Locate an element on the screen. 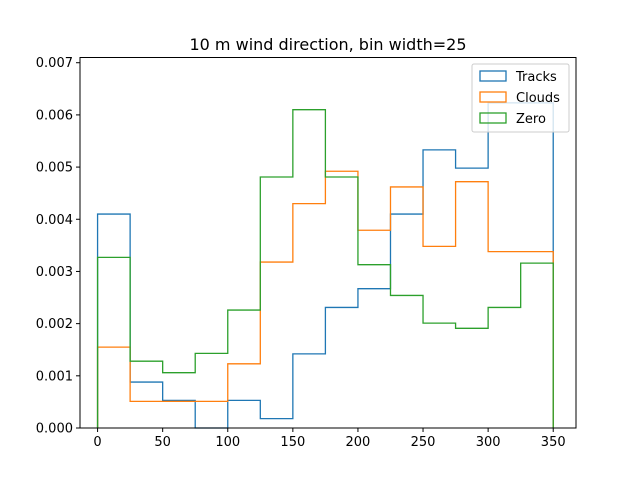  x-tick-label: 0 is located at coordinates (97, 442).